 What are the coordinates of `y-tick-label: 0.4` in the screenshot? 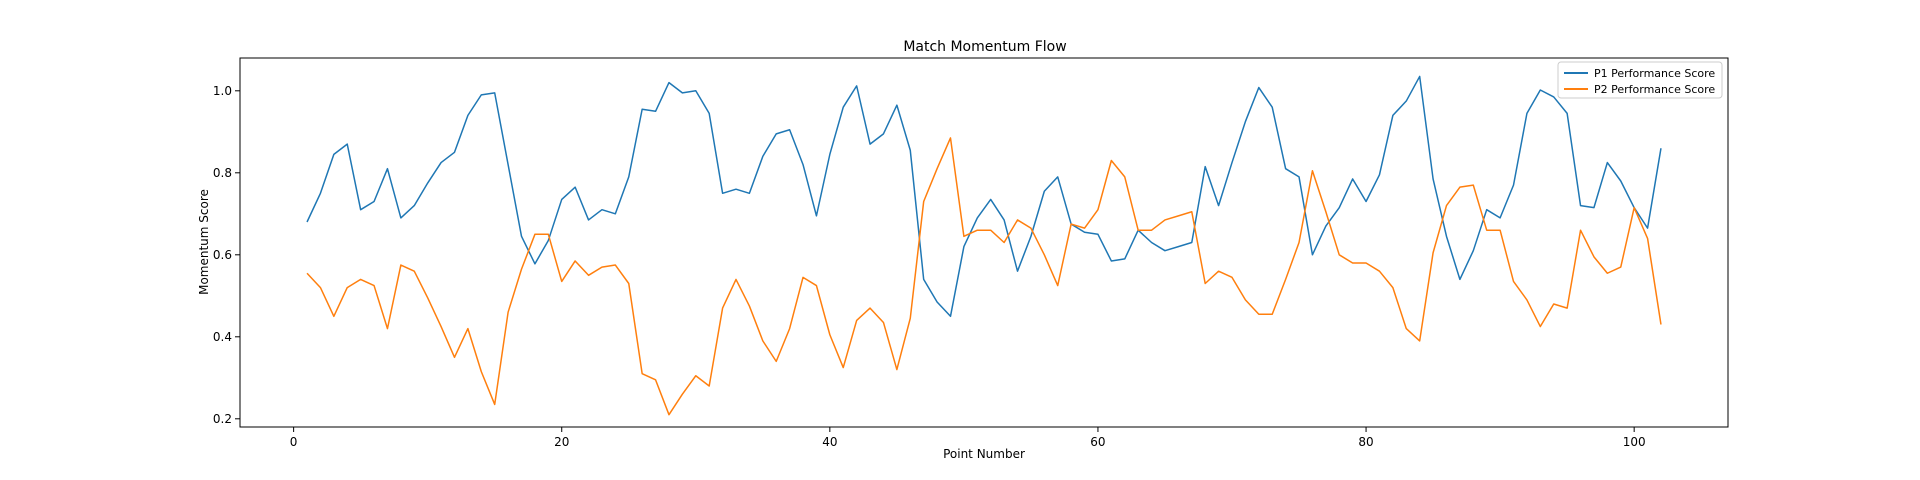 It's located at (222, 337).